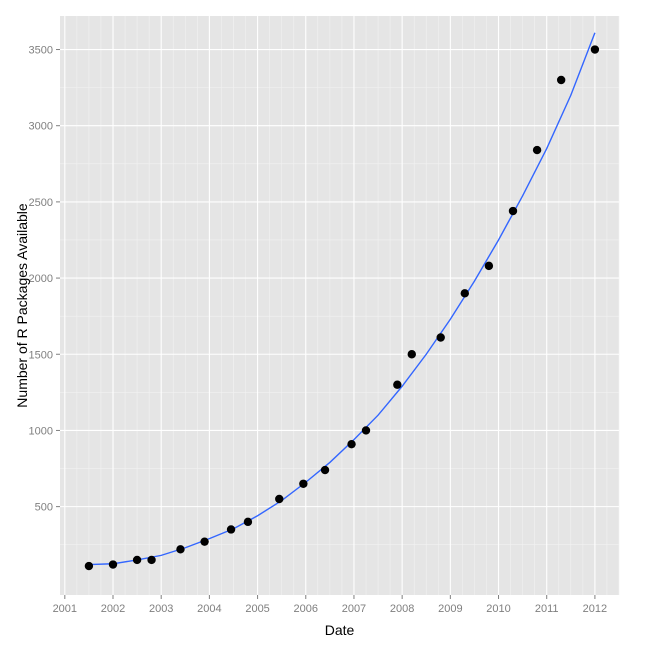 The height and width of the screenshot is (650, 650). I want to click on y-tick-label: 500, so click(44, 508).